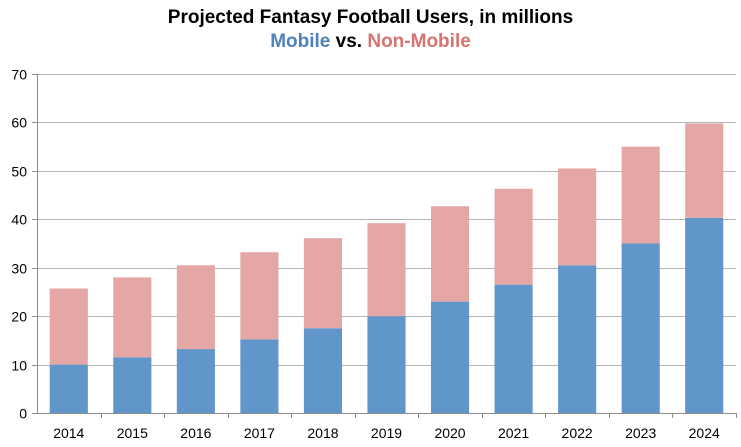 The height and width of the screenshot is (447, 741). What do you see at coordinates (195, 307) in the screenshot?
I see `bar-non-mobile-2016` at bounding box center [195, 307].